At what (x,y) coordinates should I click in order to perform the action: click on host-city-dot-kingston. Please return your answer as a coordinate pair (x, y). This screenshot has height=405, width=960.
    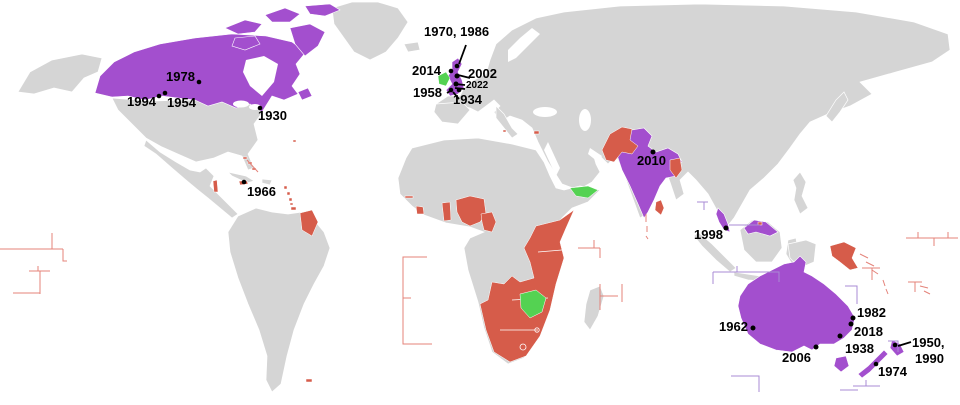
    Looking at the image, I should click on (244, 182).